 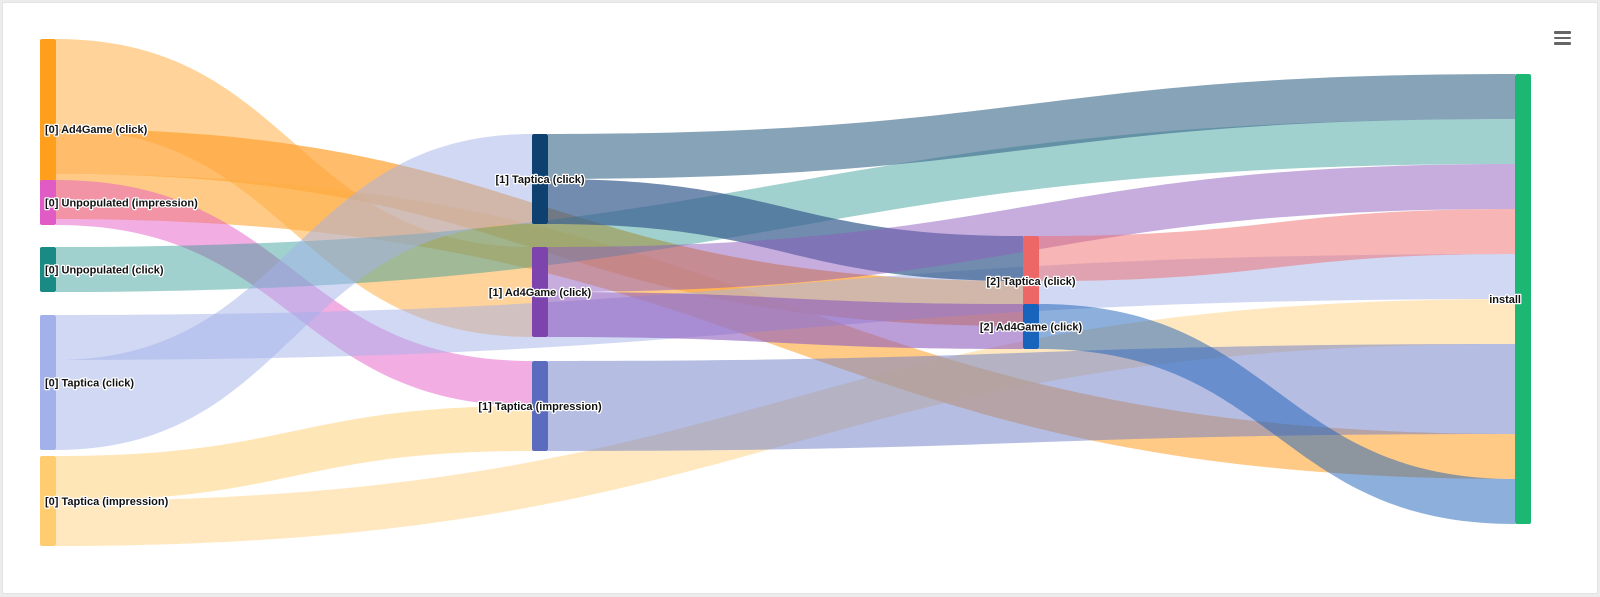 I want to click on link-ad4game_click_2-to-install, so click(x=1277, y=414).